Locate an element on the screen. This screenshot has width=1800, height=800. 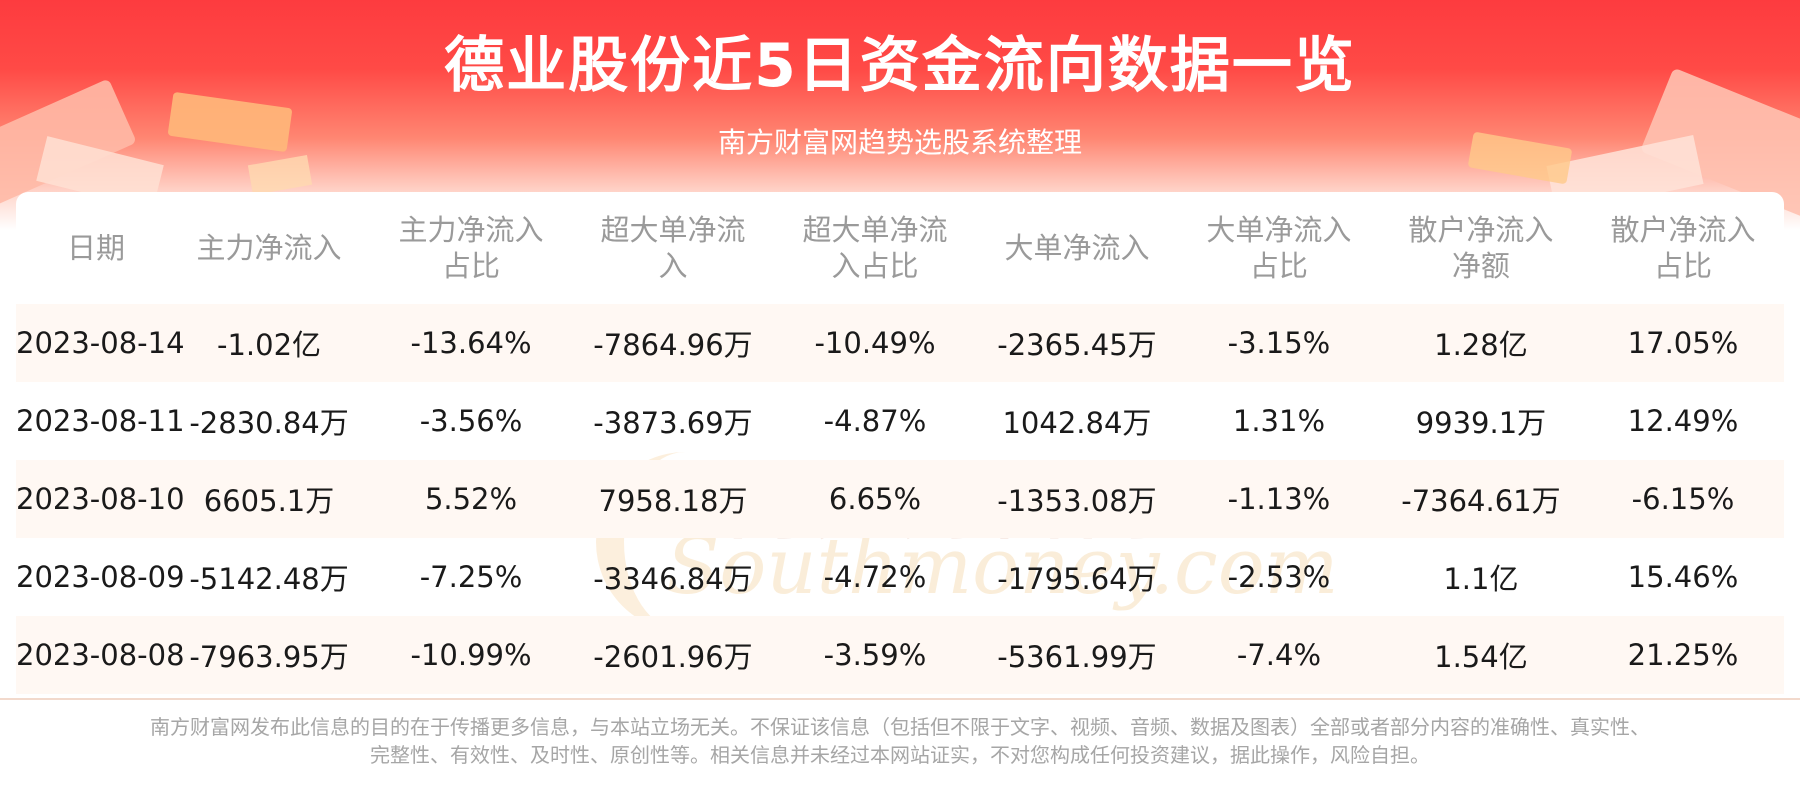
table-cell: 17.05% is located at coordinates (1682, 343).